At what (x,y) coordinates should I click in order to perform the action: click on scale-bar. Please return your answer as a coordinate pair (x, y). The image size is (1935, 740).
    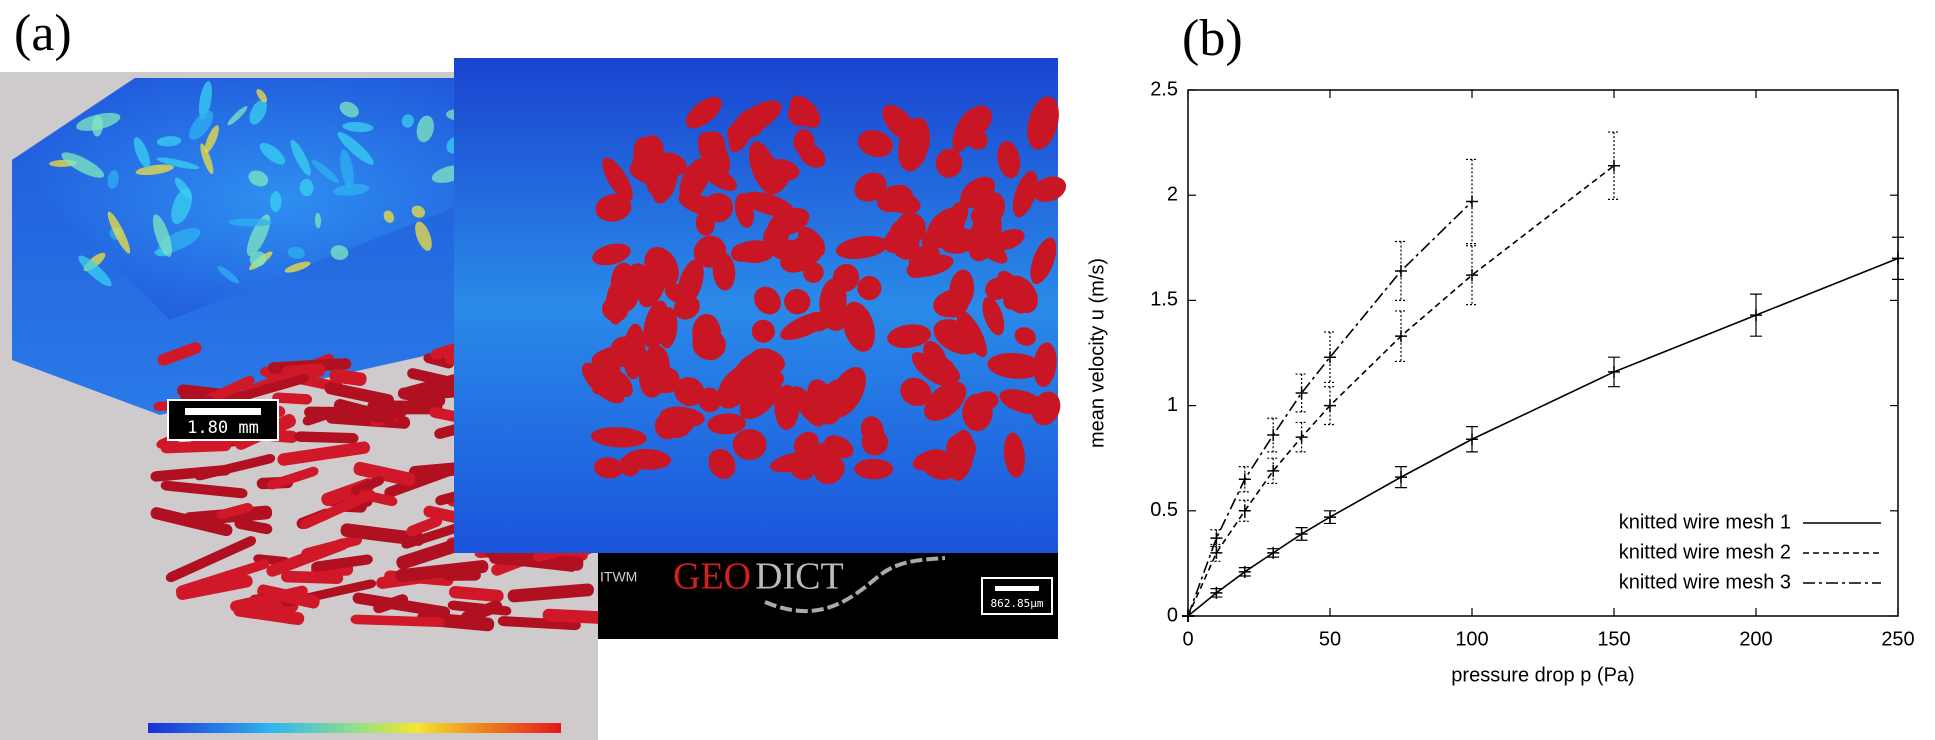
    Looking at the image, I should click on (223, 411).